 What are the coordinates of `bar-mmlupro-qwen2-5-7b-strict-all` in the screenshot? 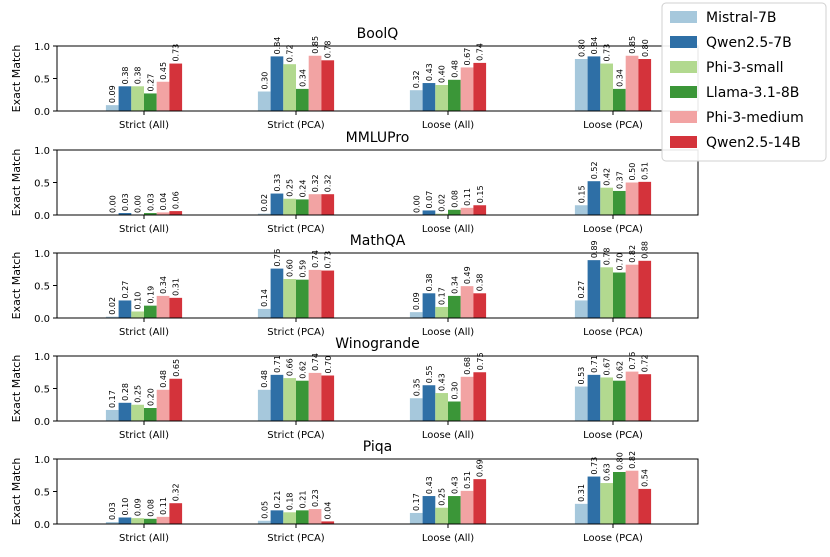 It's located at (125, 214).